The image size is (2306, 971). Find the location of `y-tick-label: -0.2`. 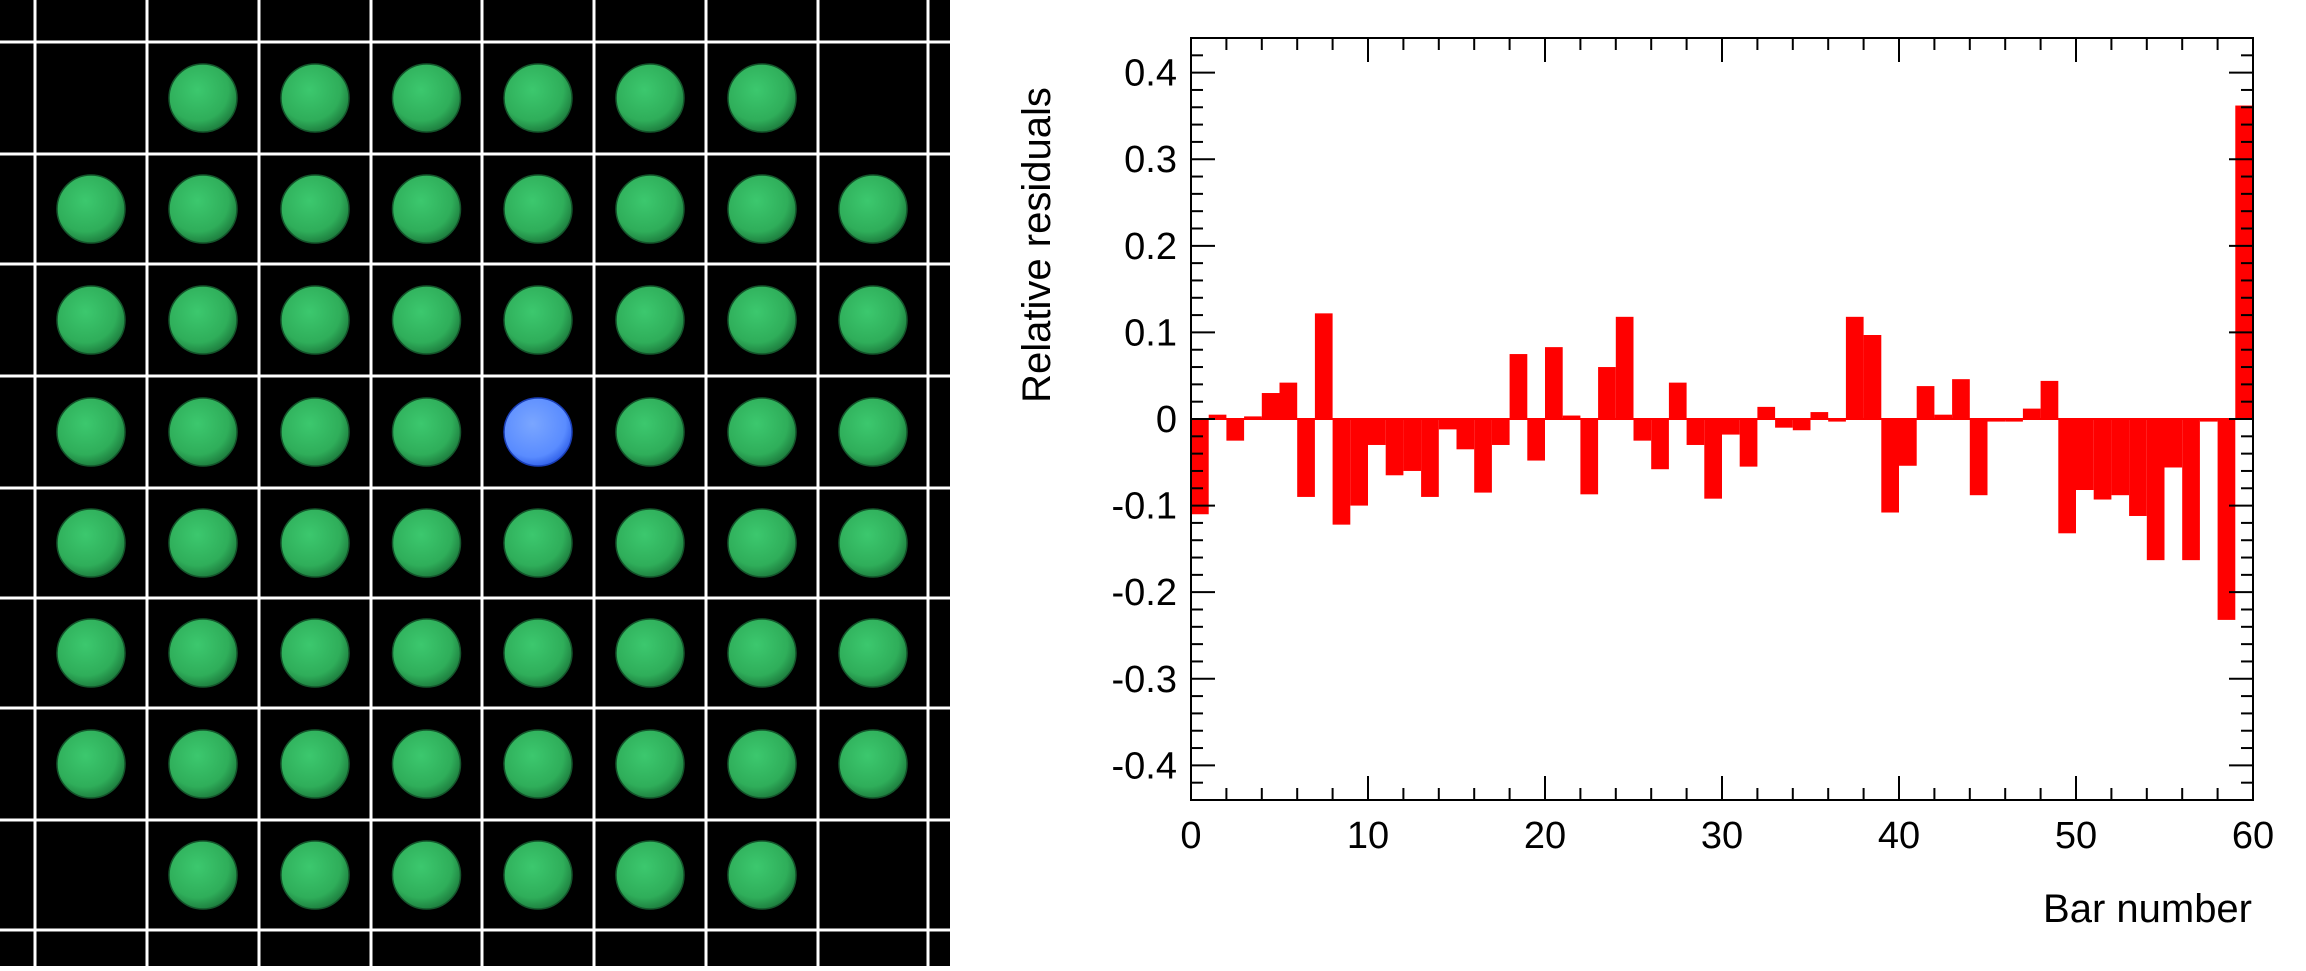

y-tick-label: -0.2 is located at coordinates (1144, 593).